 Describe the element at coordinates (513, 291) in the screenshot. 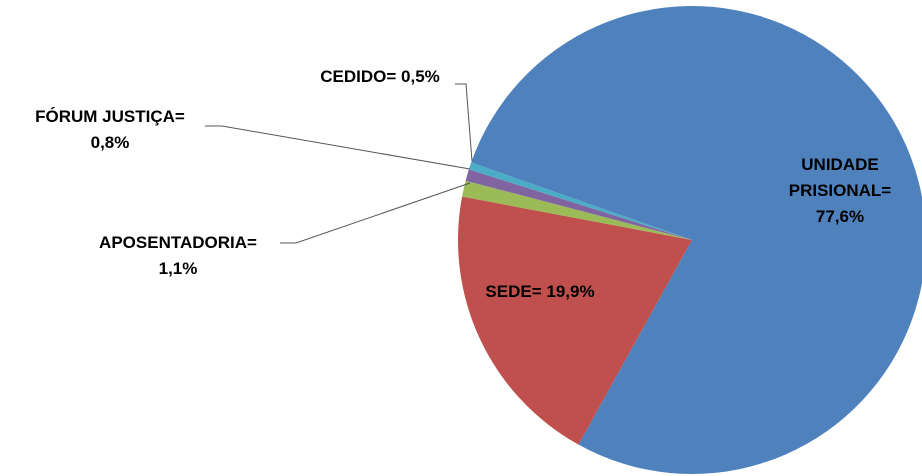

I see `category-label: SEDE=` at that location.